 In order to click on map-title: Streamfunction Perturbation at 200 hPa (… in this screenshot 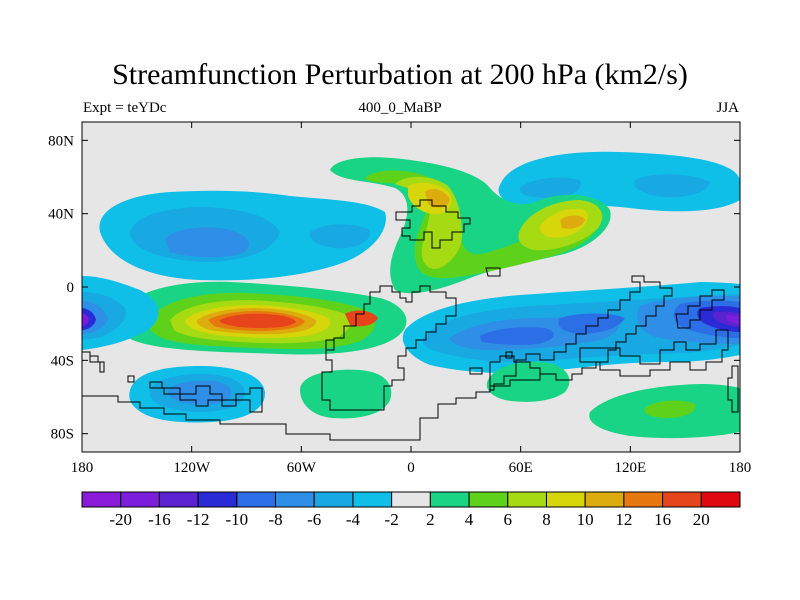, I will do `click(400, 74)`.